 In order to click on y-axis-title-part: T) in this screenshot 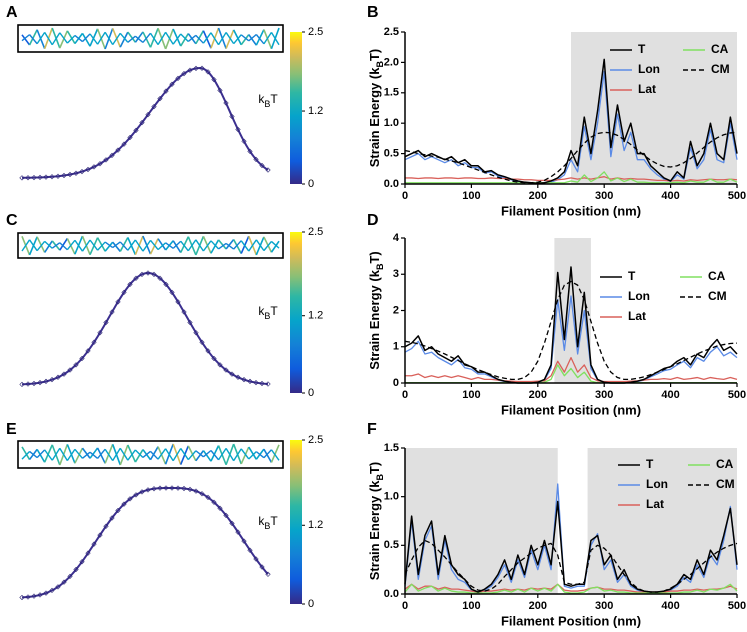, I will do `click(374, 468)`.